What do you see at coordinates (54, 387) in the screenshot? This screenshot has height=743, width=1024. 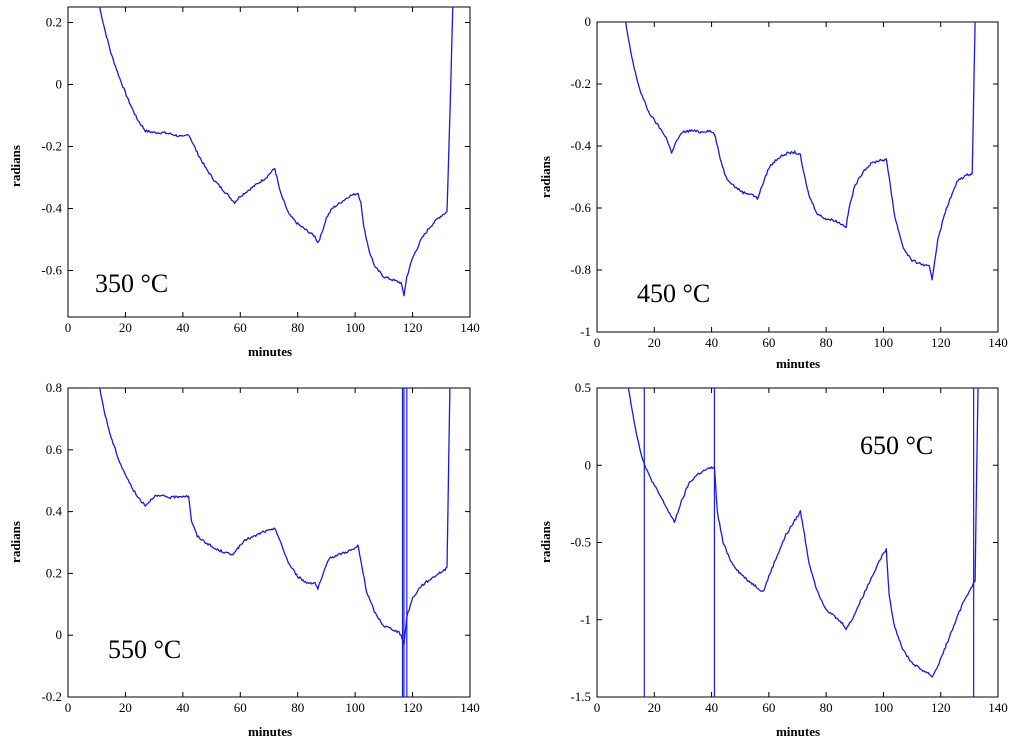 I see `y-tick-label: 0.8` at bounding box center [54, 387].